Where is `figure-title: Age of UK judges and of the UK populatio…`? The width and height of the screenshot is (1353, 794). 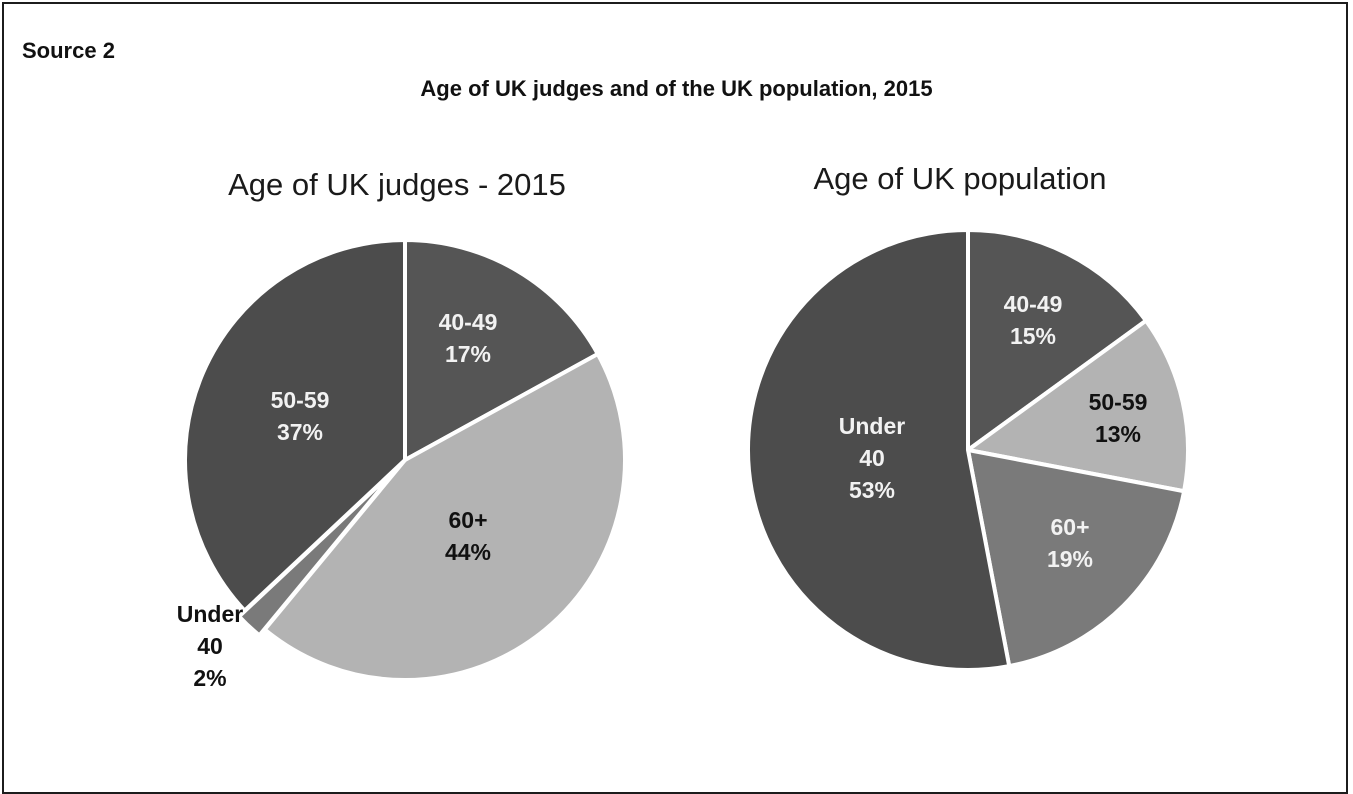
figure-title: Age of UK judges and of the UK populatio… is located at coordinates (676, 88).